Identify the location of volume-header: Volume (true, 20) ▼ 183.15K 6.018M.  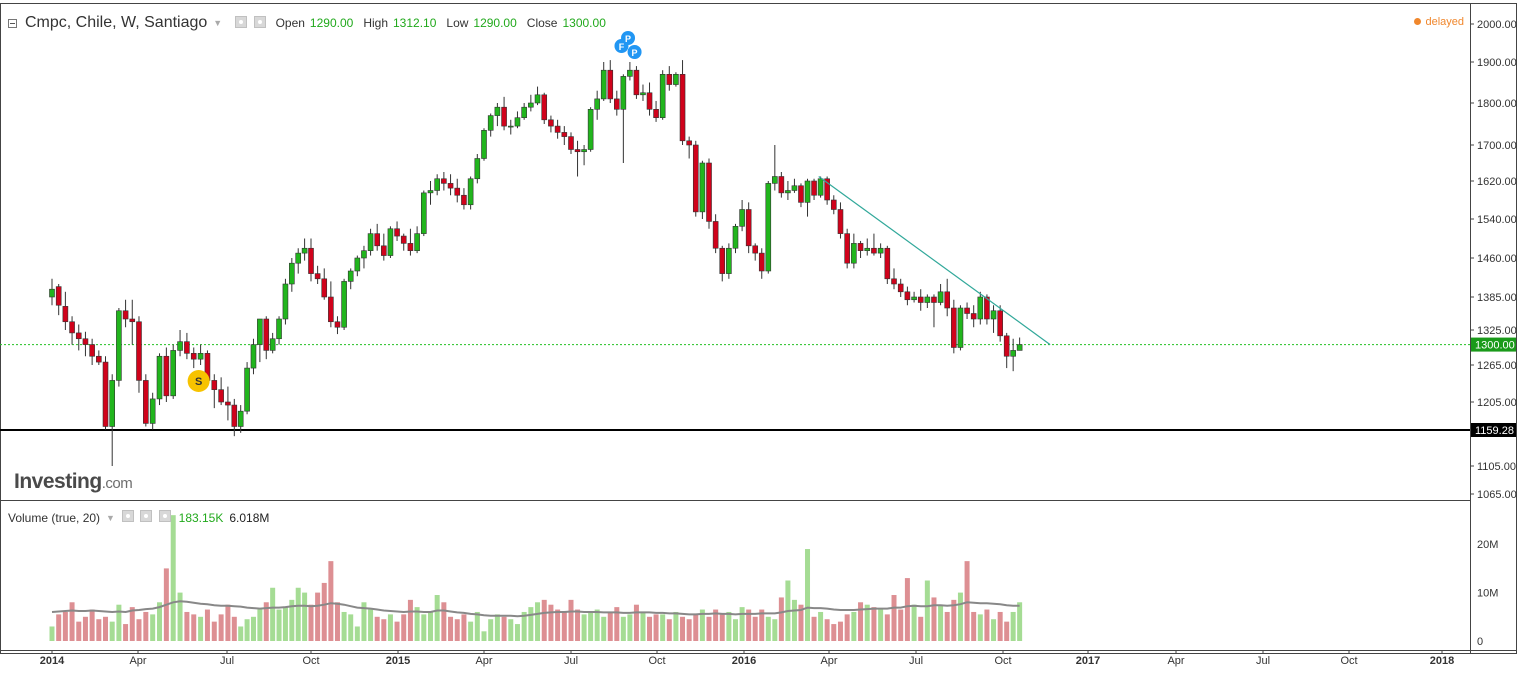
(138, 517).